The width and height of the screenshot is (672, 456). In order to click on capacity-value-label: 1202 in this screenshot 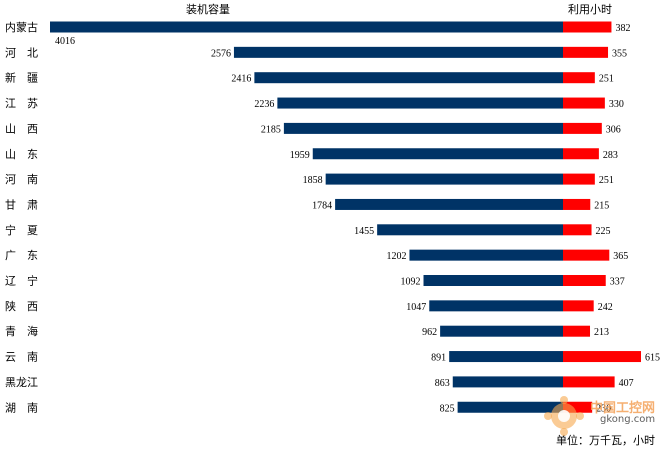, I will do `click(396, 256)`.